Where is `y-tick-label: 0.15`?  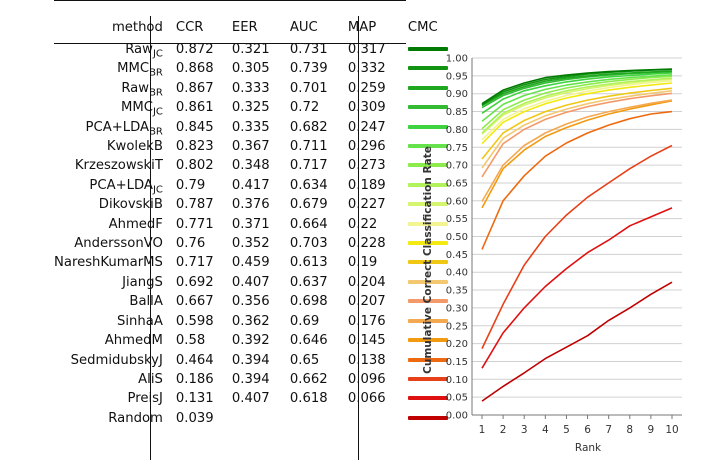
y-tick-label: 0.15 is located at coordinates (457, 362).